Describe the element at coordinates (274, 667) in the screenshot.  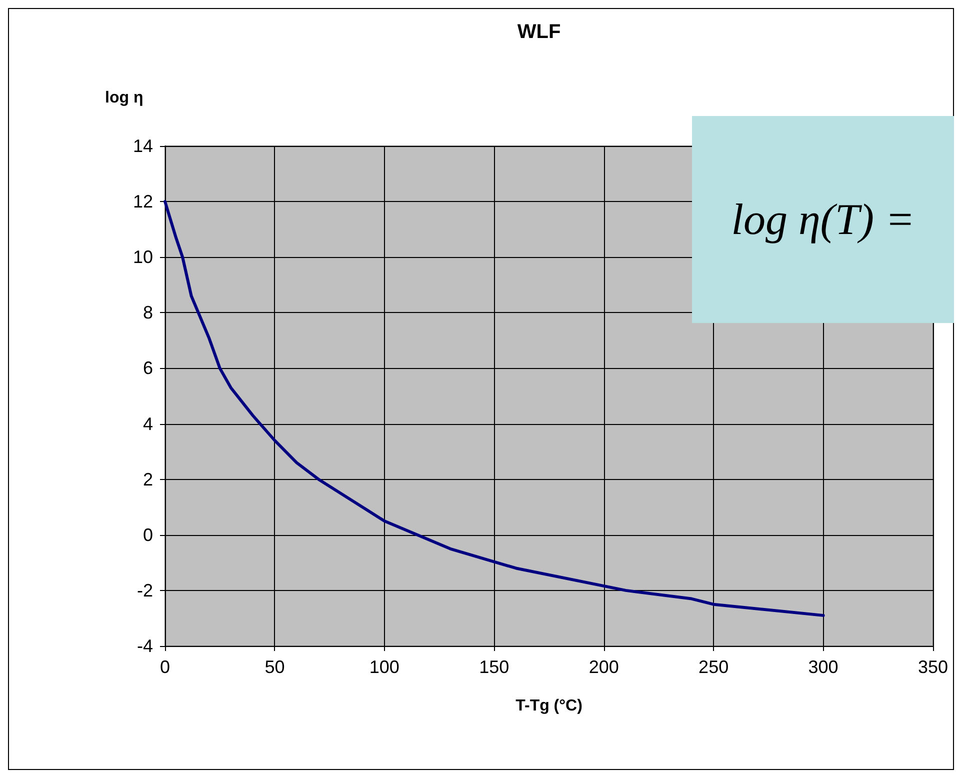
I see `x-tick-label: 50` at that location.